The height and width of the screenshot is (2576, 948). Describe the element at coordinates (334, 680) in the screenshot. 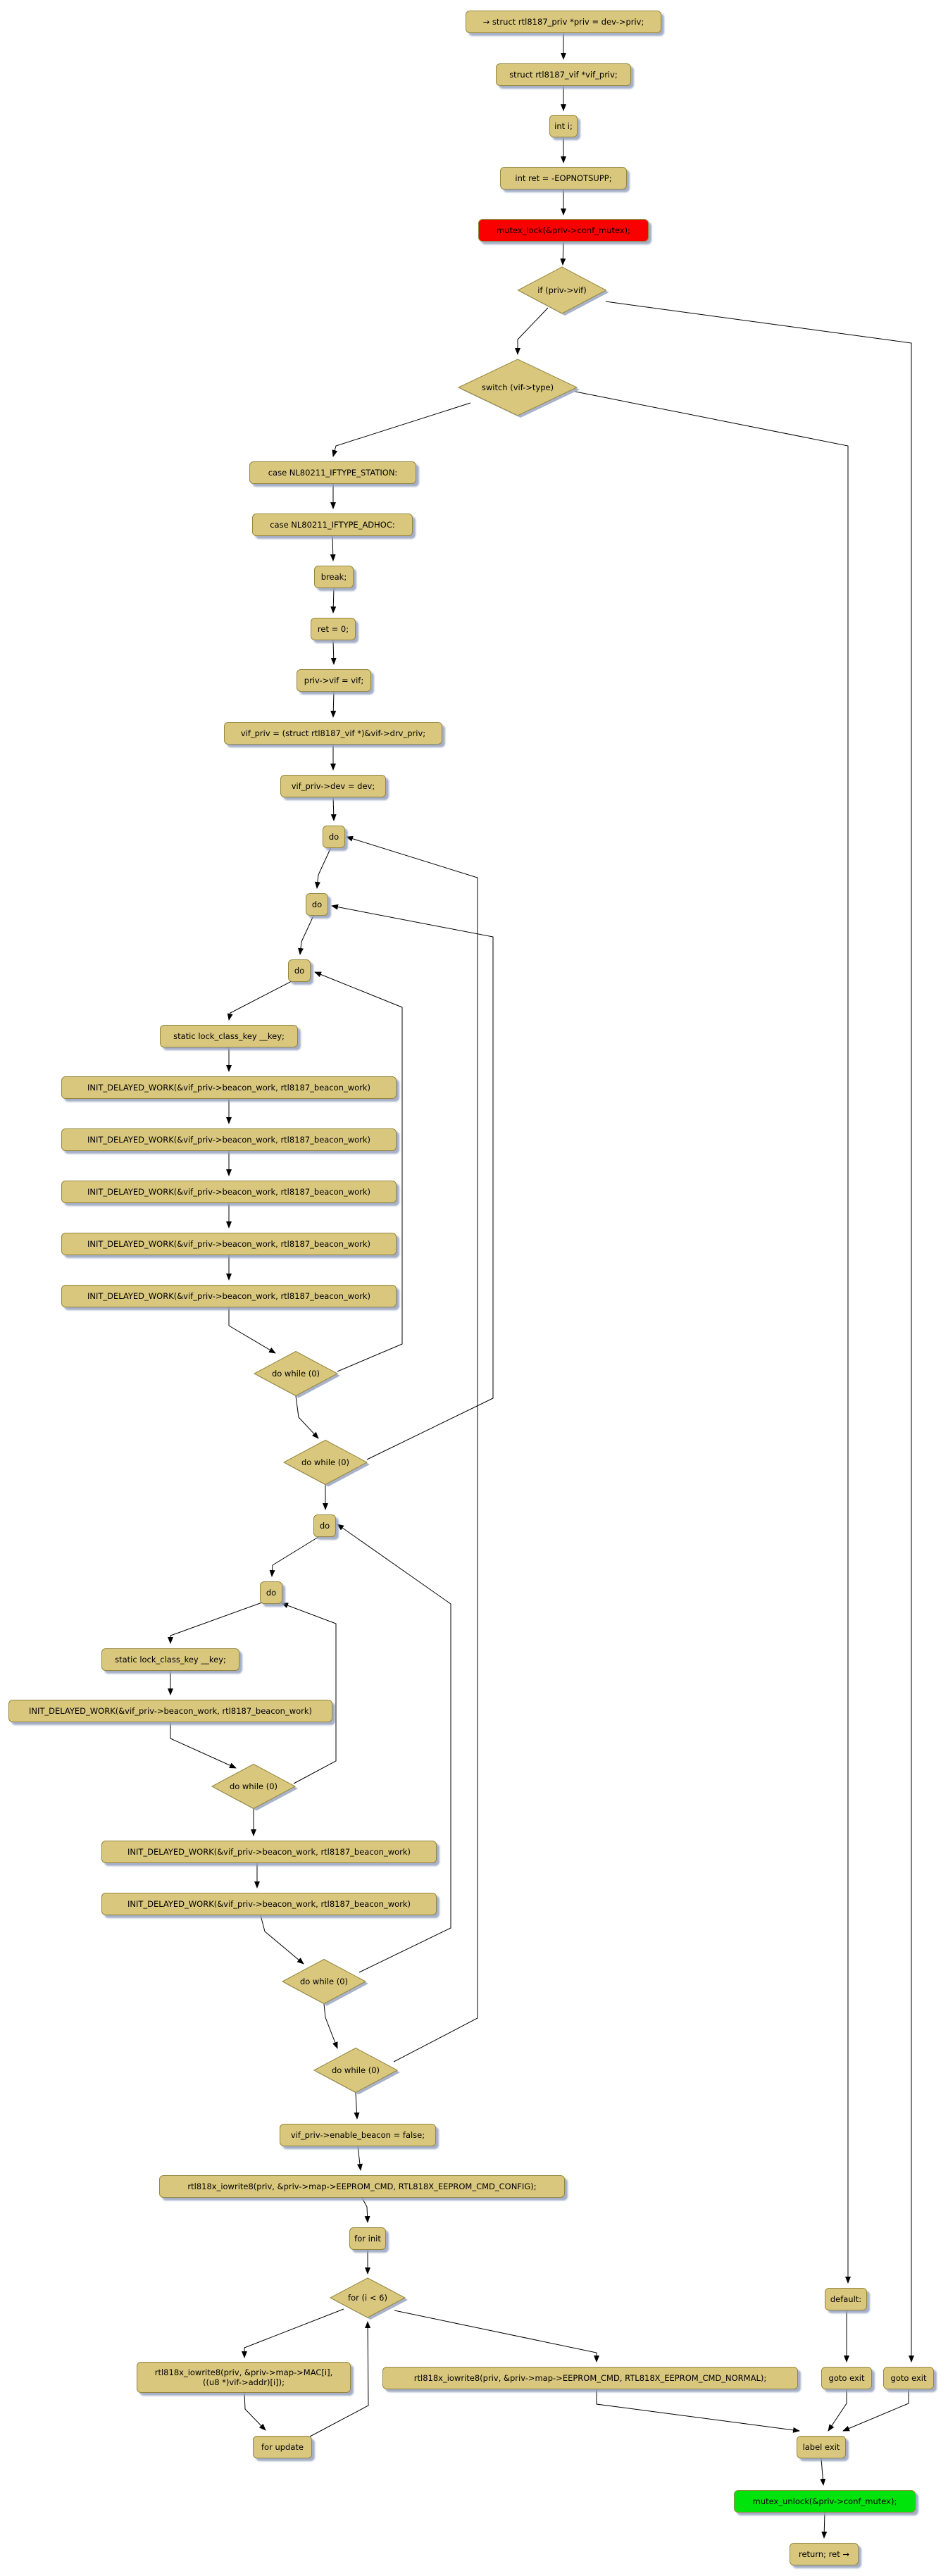

I see `node-priv-vif-assign: priv->vif = vif;` at that location.